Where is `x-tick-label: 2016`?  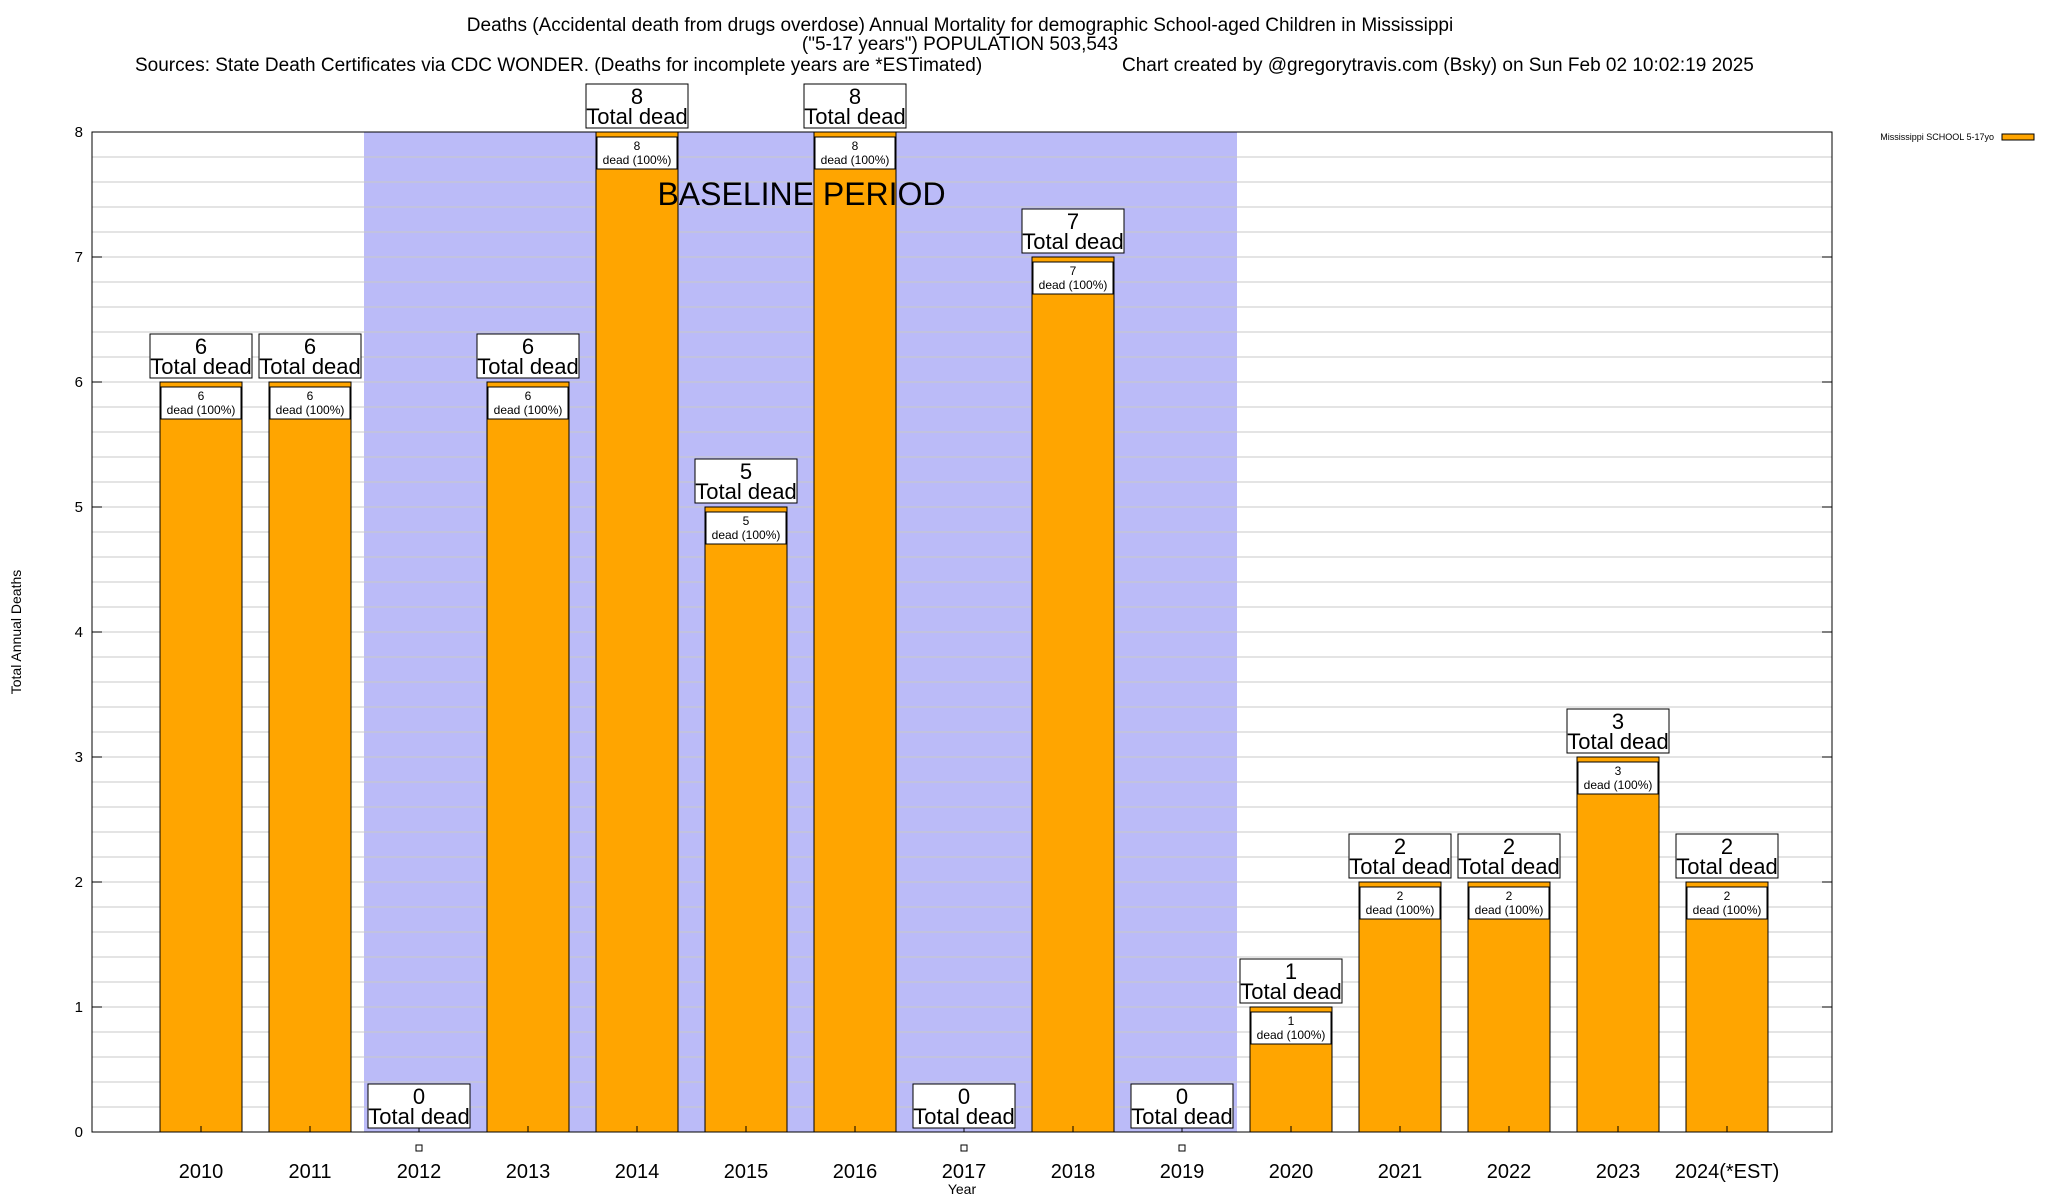
x-tick-label: 2016 is located at coordinates (855, 1172).